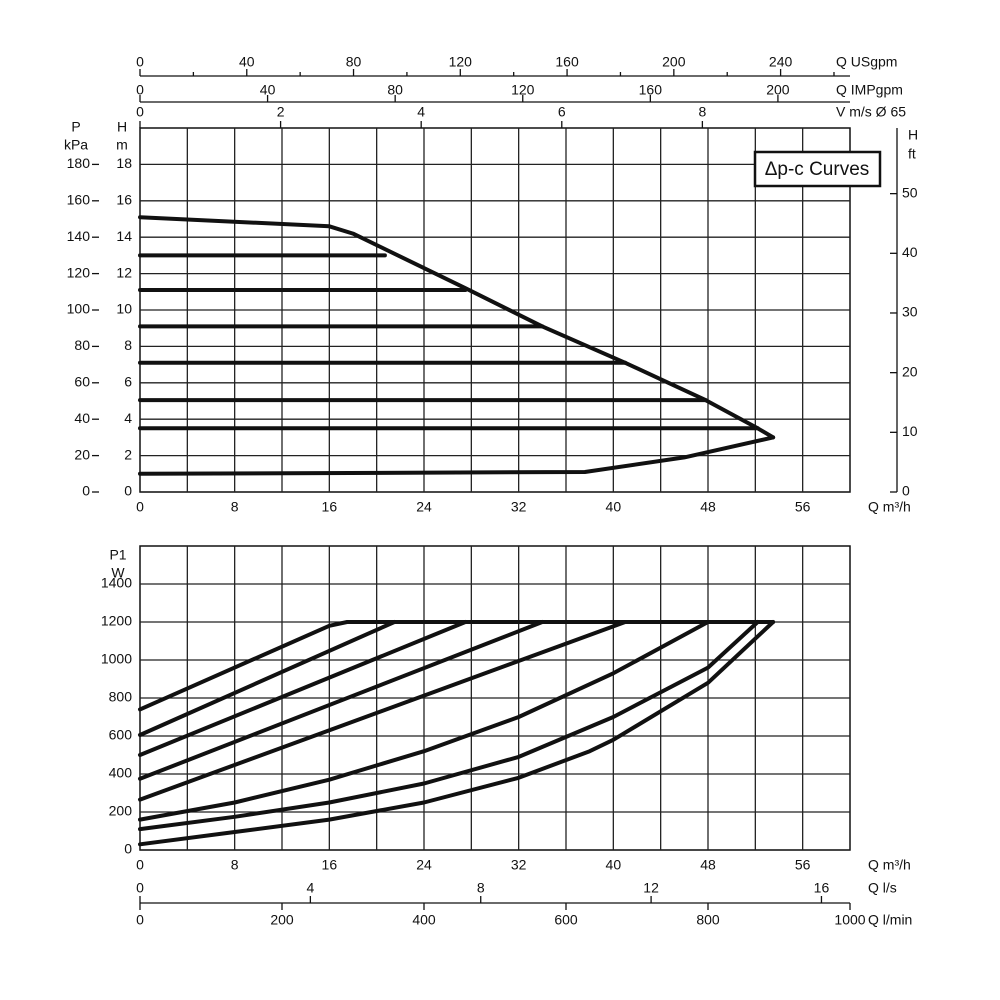  Describe the element at coordinates (76, 145) in the screenshot. I see `p-axis-label: kPa` at that location.